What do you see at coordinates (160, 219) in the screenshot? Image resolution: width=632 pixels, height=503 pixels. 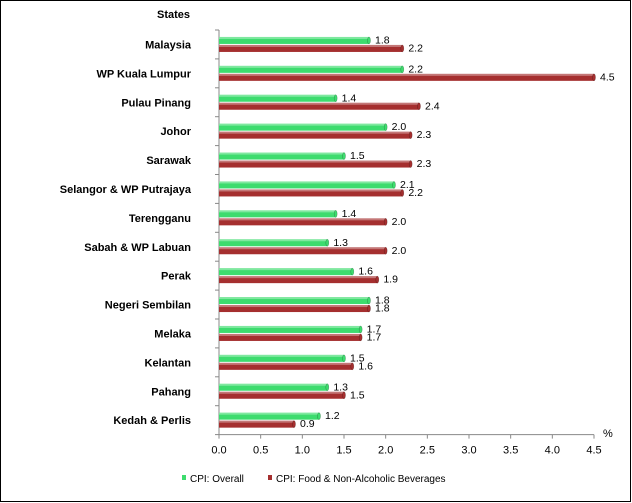 I see `category-label: Terengganu` at bounding box center [160, 219].